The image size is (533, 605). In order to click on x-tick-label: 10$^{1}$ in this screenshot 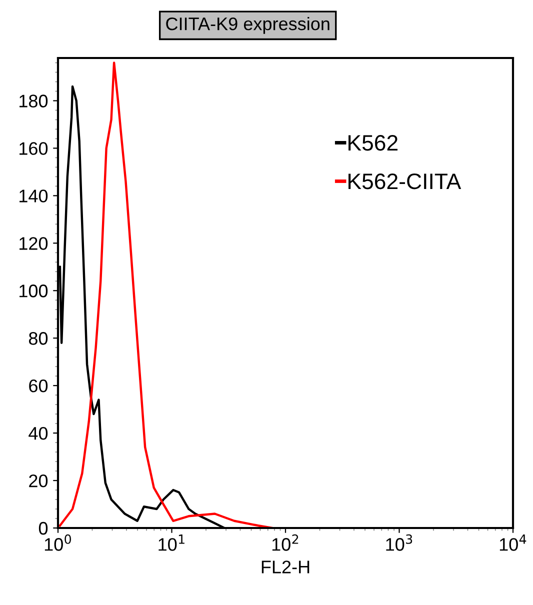, I will do `click(171, 542)`.